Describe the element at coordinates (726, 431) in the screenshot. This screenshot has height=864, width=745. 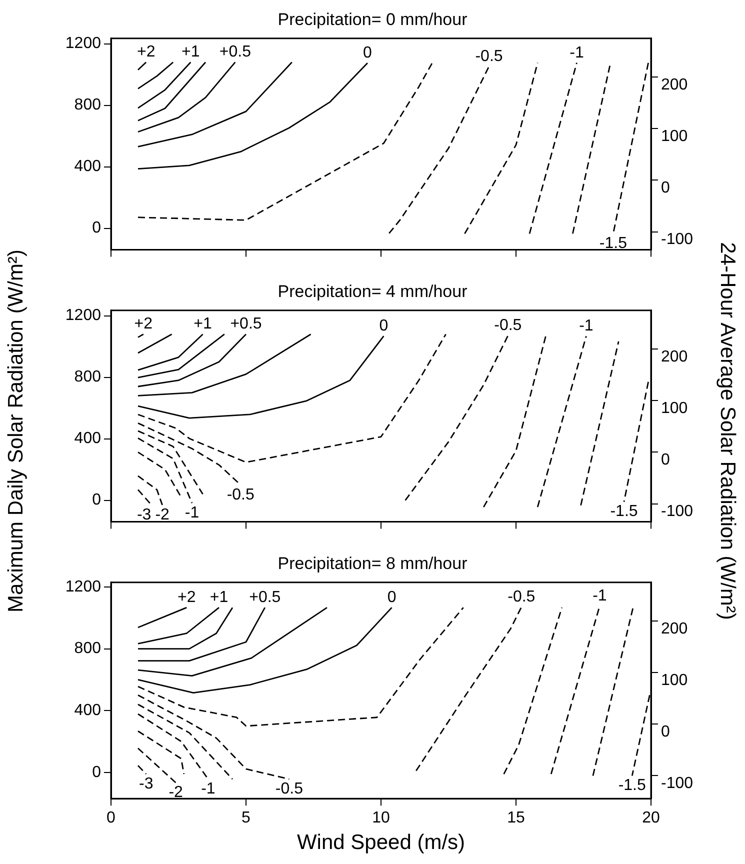
I see `y2-axis-title: 24-Hour Average Solar Radiation (W/m²)` at that location.